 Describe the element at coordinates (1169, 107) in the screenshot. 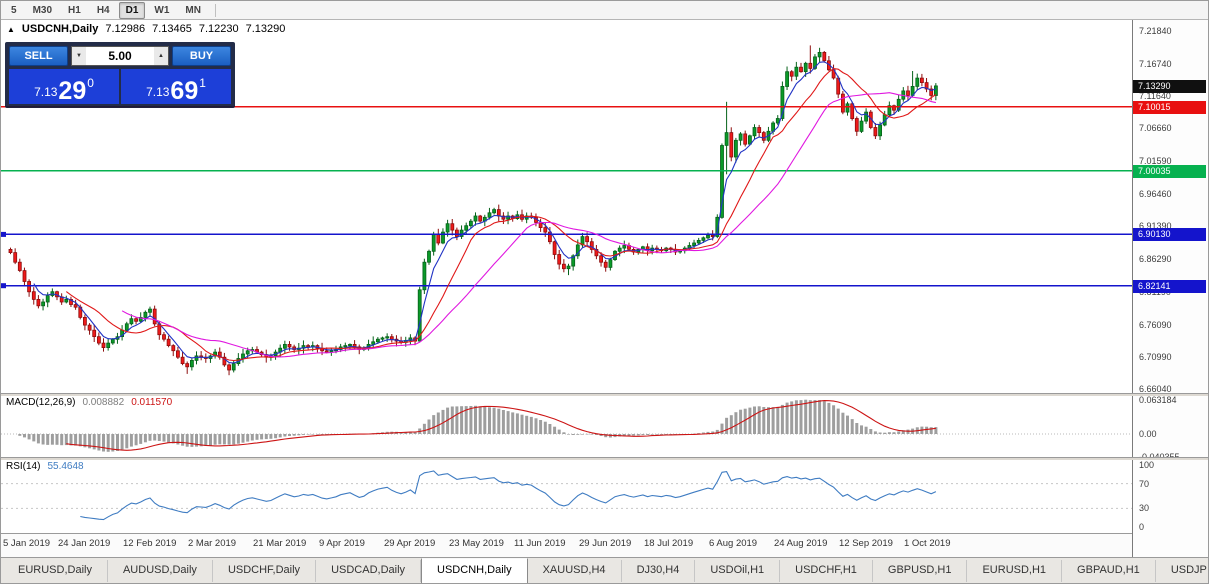

I see `hline-price-badge: 7.10015` at that location.